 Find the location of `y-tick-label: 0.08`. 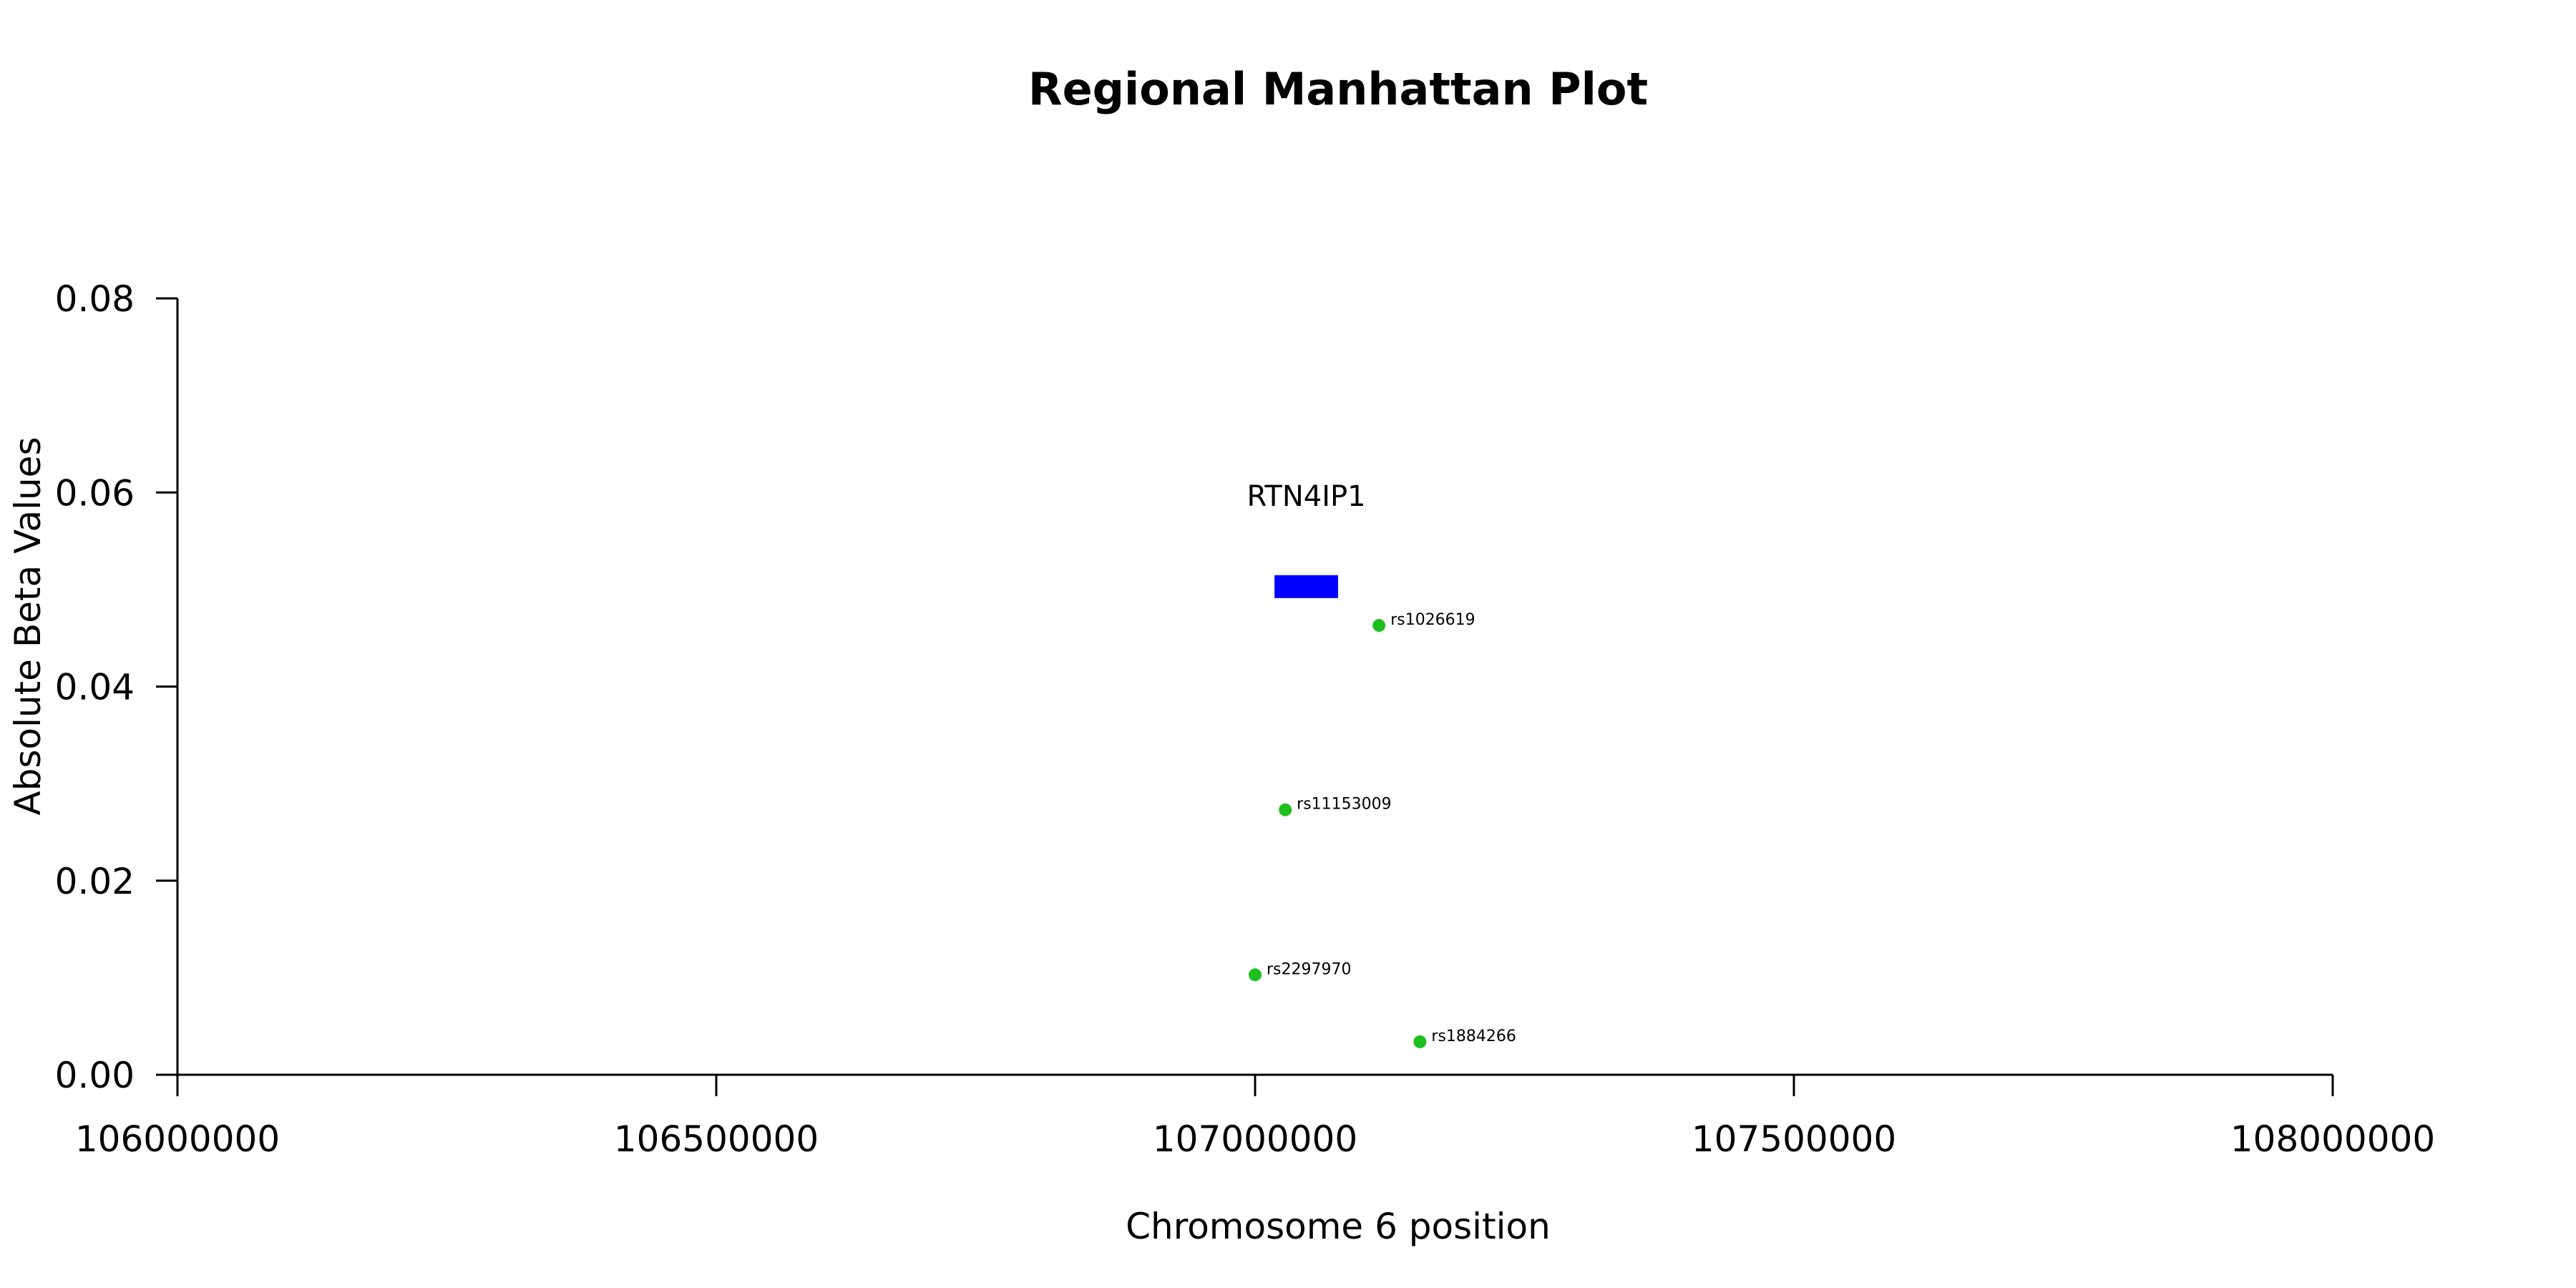

y-tick-label: 0.08 is located at coordinates (95, 299).